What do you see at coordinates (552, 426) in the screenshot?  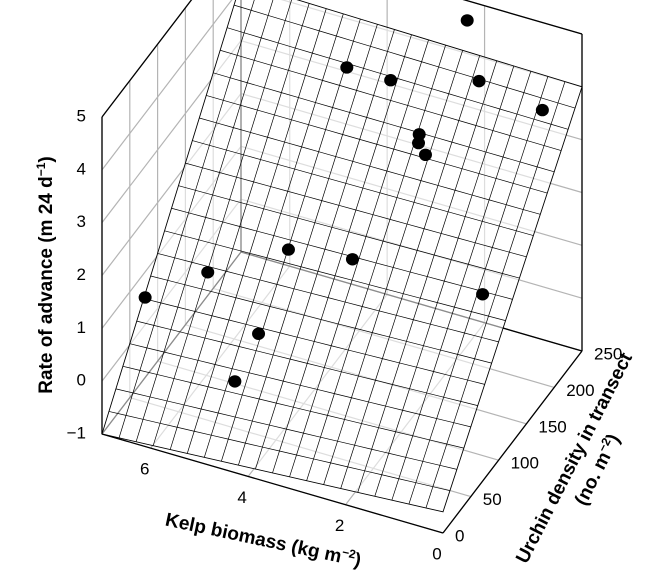 I see `y-tick-label: 150` at bounding box center [552, 426].